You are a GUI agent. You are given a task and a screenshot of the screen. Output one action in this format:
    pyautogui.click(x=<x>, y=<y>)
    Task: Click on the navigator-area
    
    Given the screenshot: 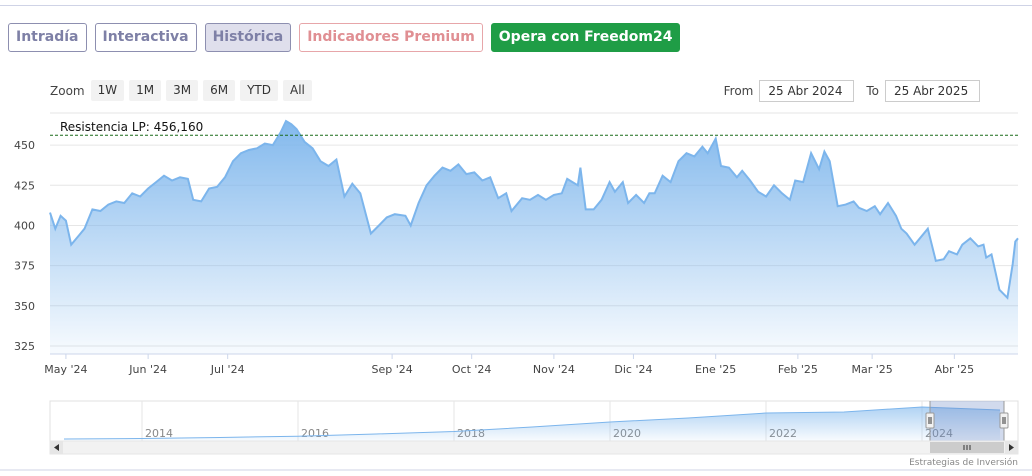 What is the action you would take?
    pyautogui.click(x=532, y=424)
    